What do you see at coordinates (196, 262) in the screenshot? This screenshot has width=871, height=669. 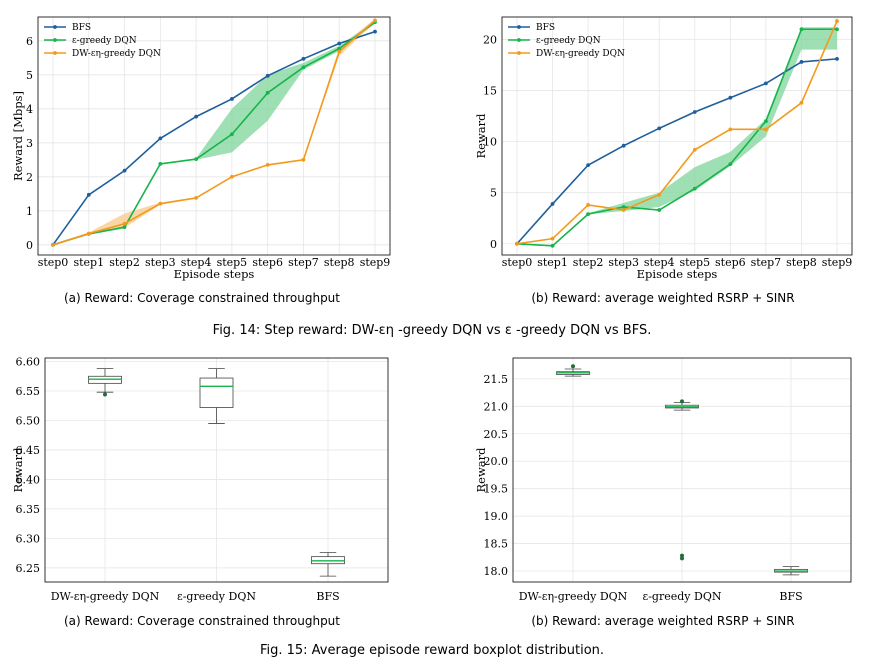 I see `x-tick-label: step4` at bounding box center [196, 262].